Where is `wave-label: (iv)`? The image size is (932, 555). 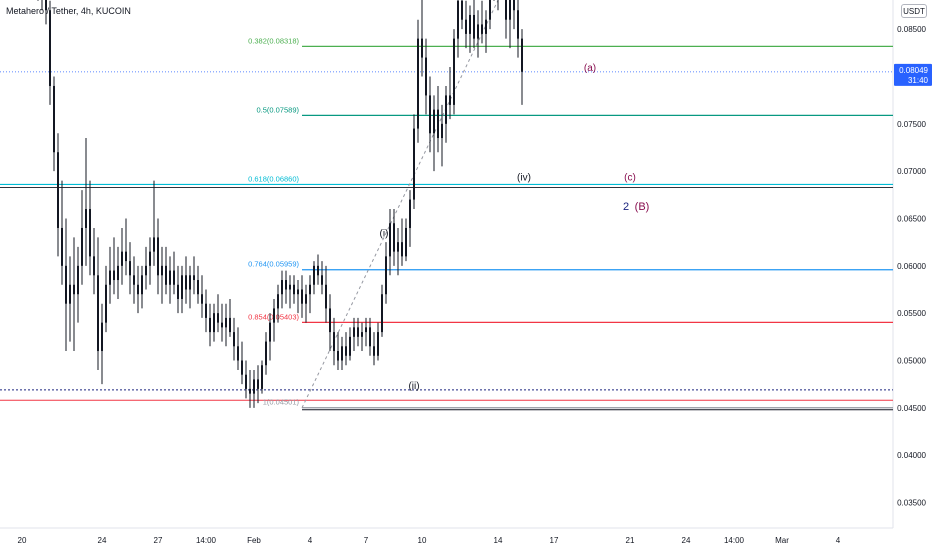
wave-label: (iv) is located at coordinates (524, 178).